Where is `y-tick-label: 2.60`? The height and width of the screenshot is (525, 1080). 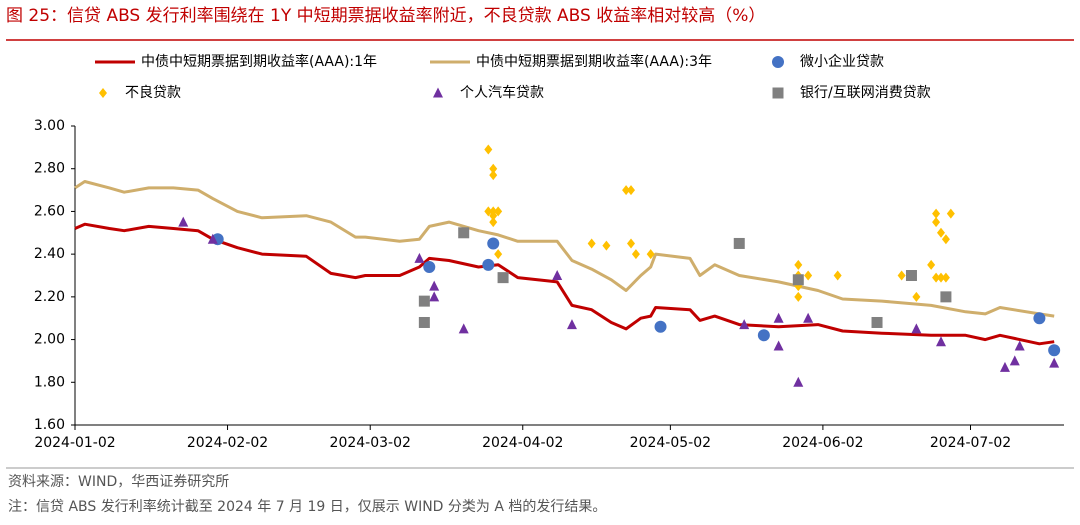
y-tick-label: 2.60 is located at coordinates (49, 211).